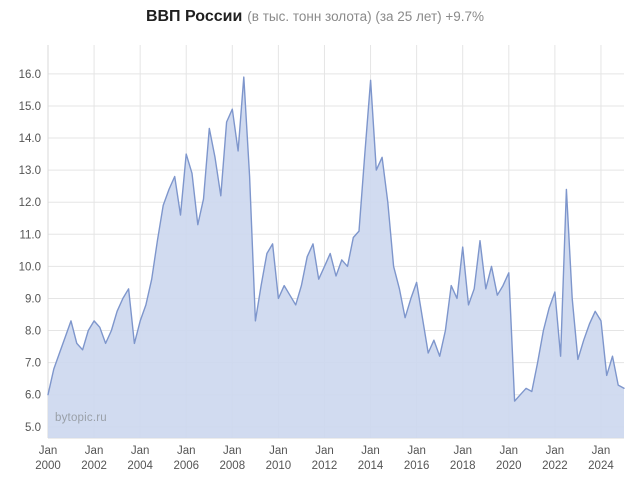 This screenshot has height=479, width=630. Describe the element at coordinates (30, 267) in the screenshot. I see `svg-text: 10.0` at that location.